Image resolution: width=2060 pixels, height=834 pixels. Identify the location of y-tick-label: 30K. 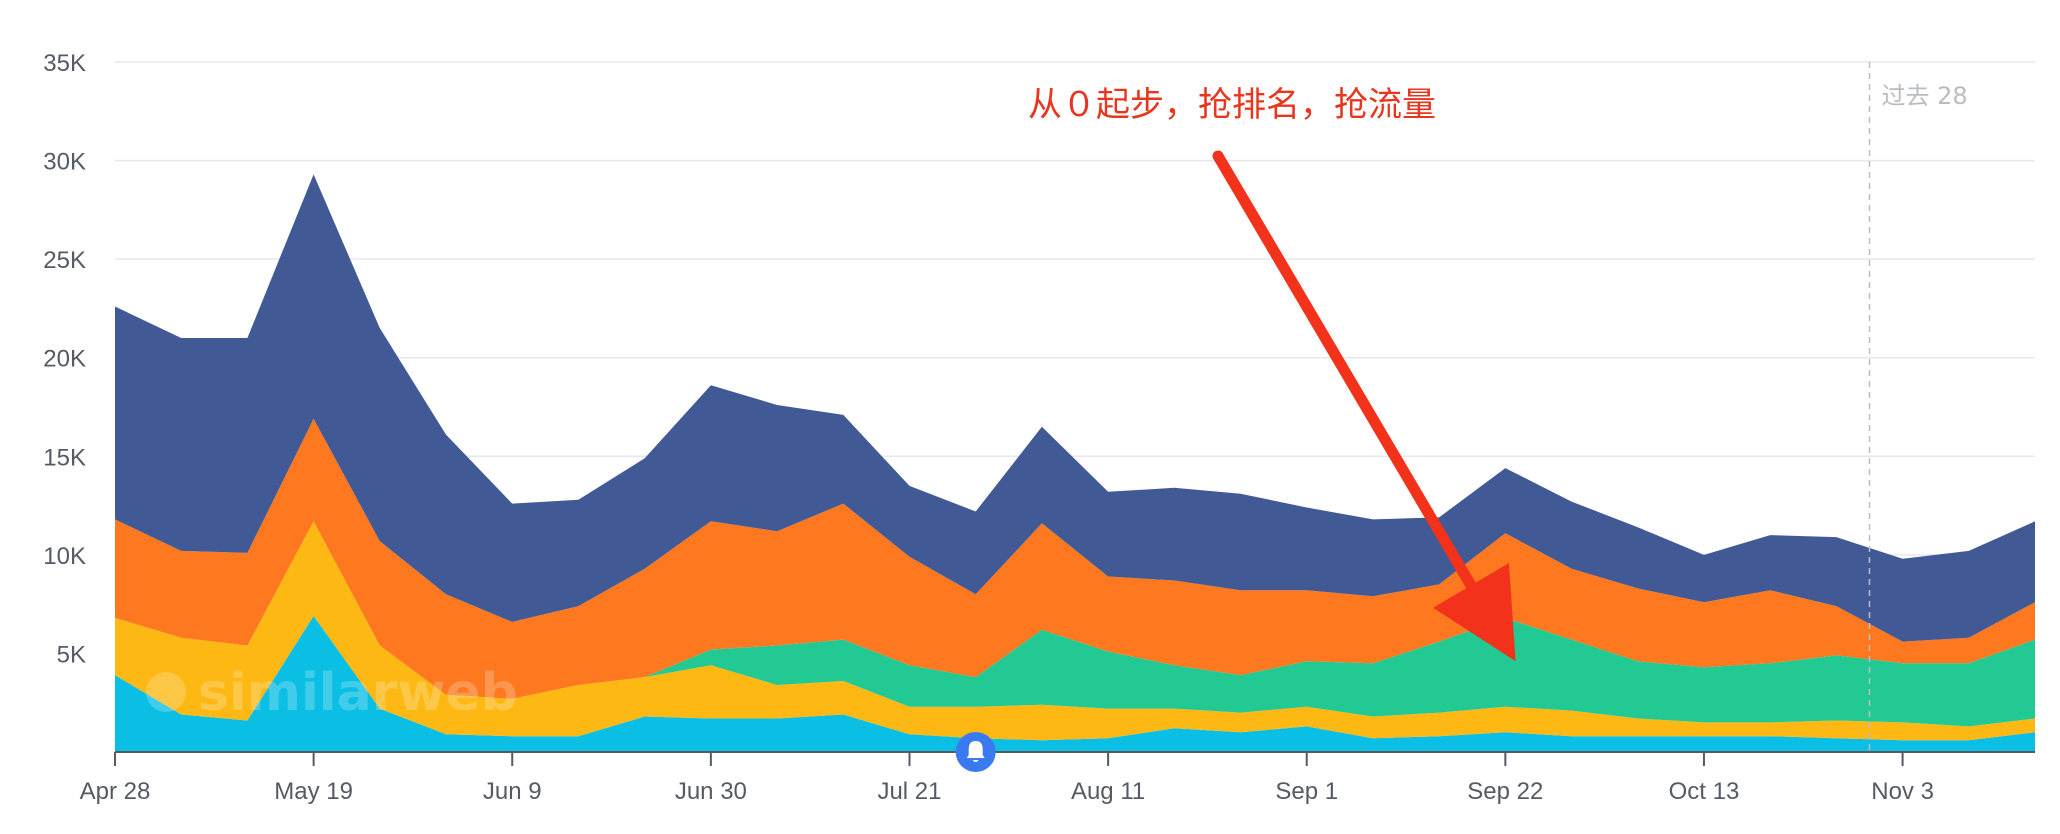
(64, 162).